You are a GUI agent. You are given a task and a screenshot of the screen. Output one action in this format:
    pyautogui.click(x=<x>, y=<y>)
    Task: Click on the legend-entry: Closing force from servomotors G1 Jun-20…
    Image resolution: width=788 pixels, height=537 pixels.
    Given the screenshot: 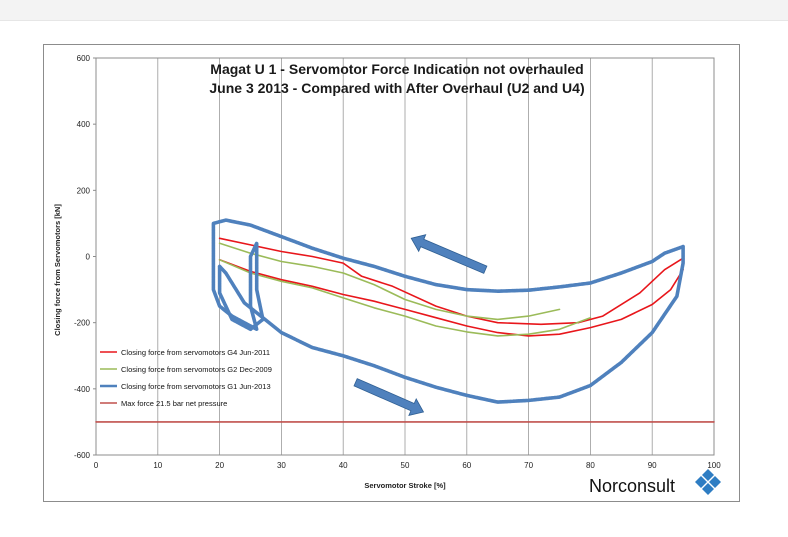 What is the action you would take?
    pyautogui.click(x=196, y=386)
    